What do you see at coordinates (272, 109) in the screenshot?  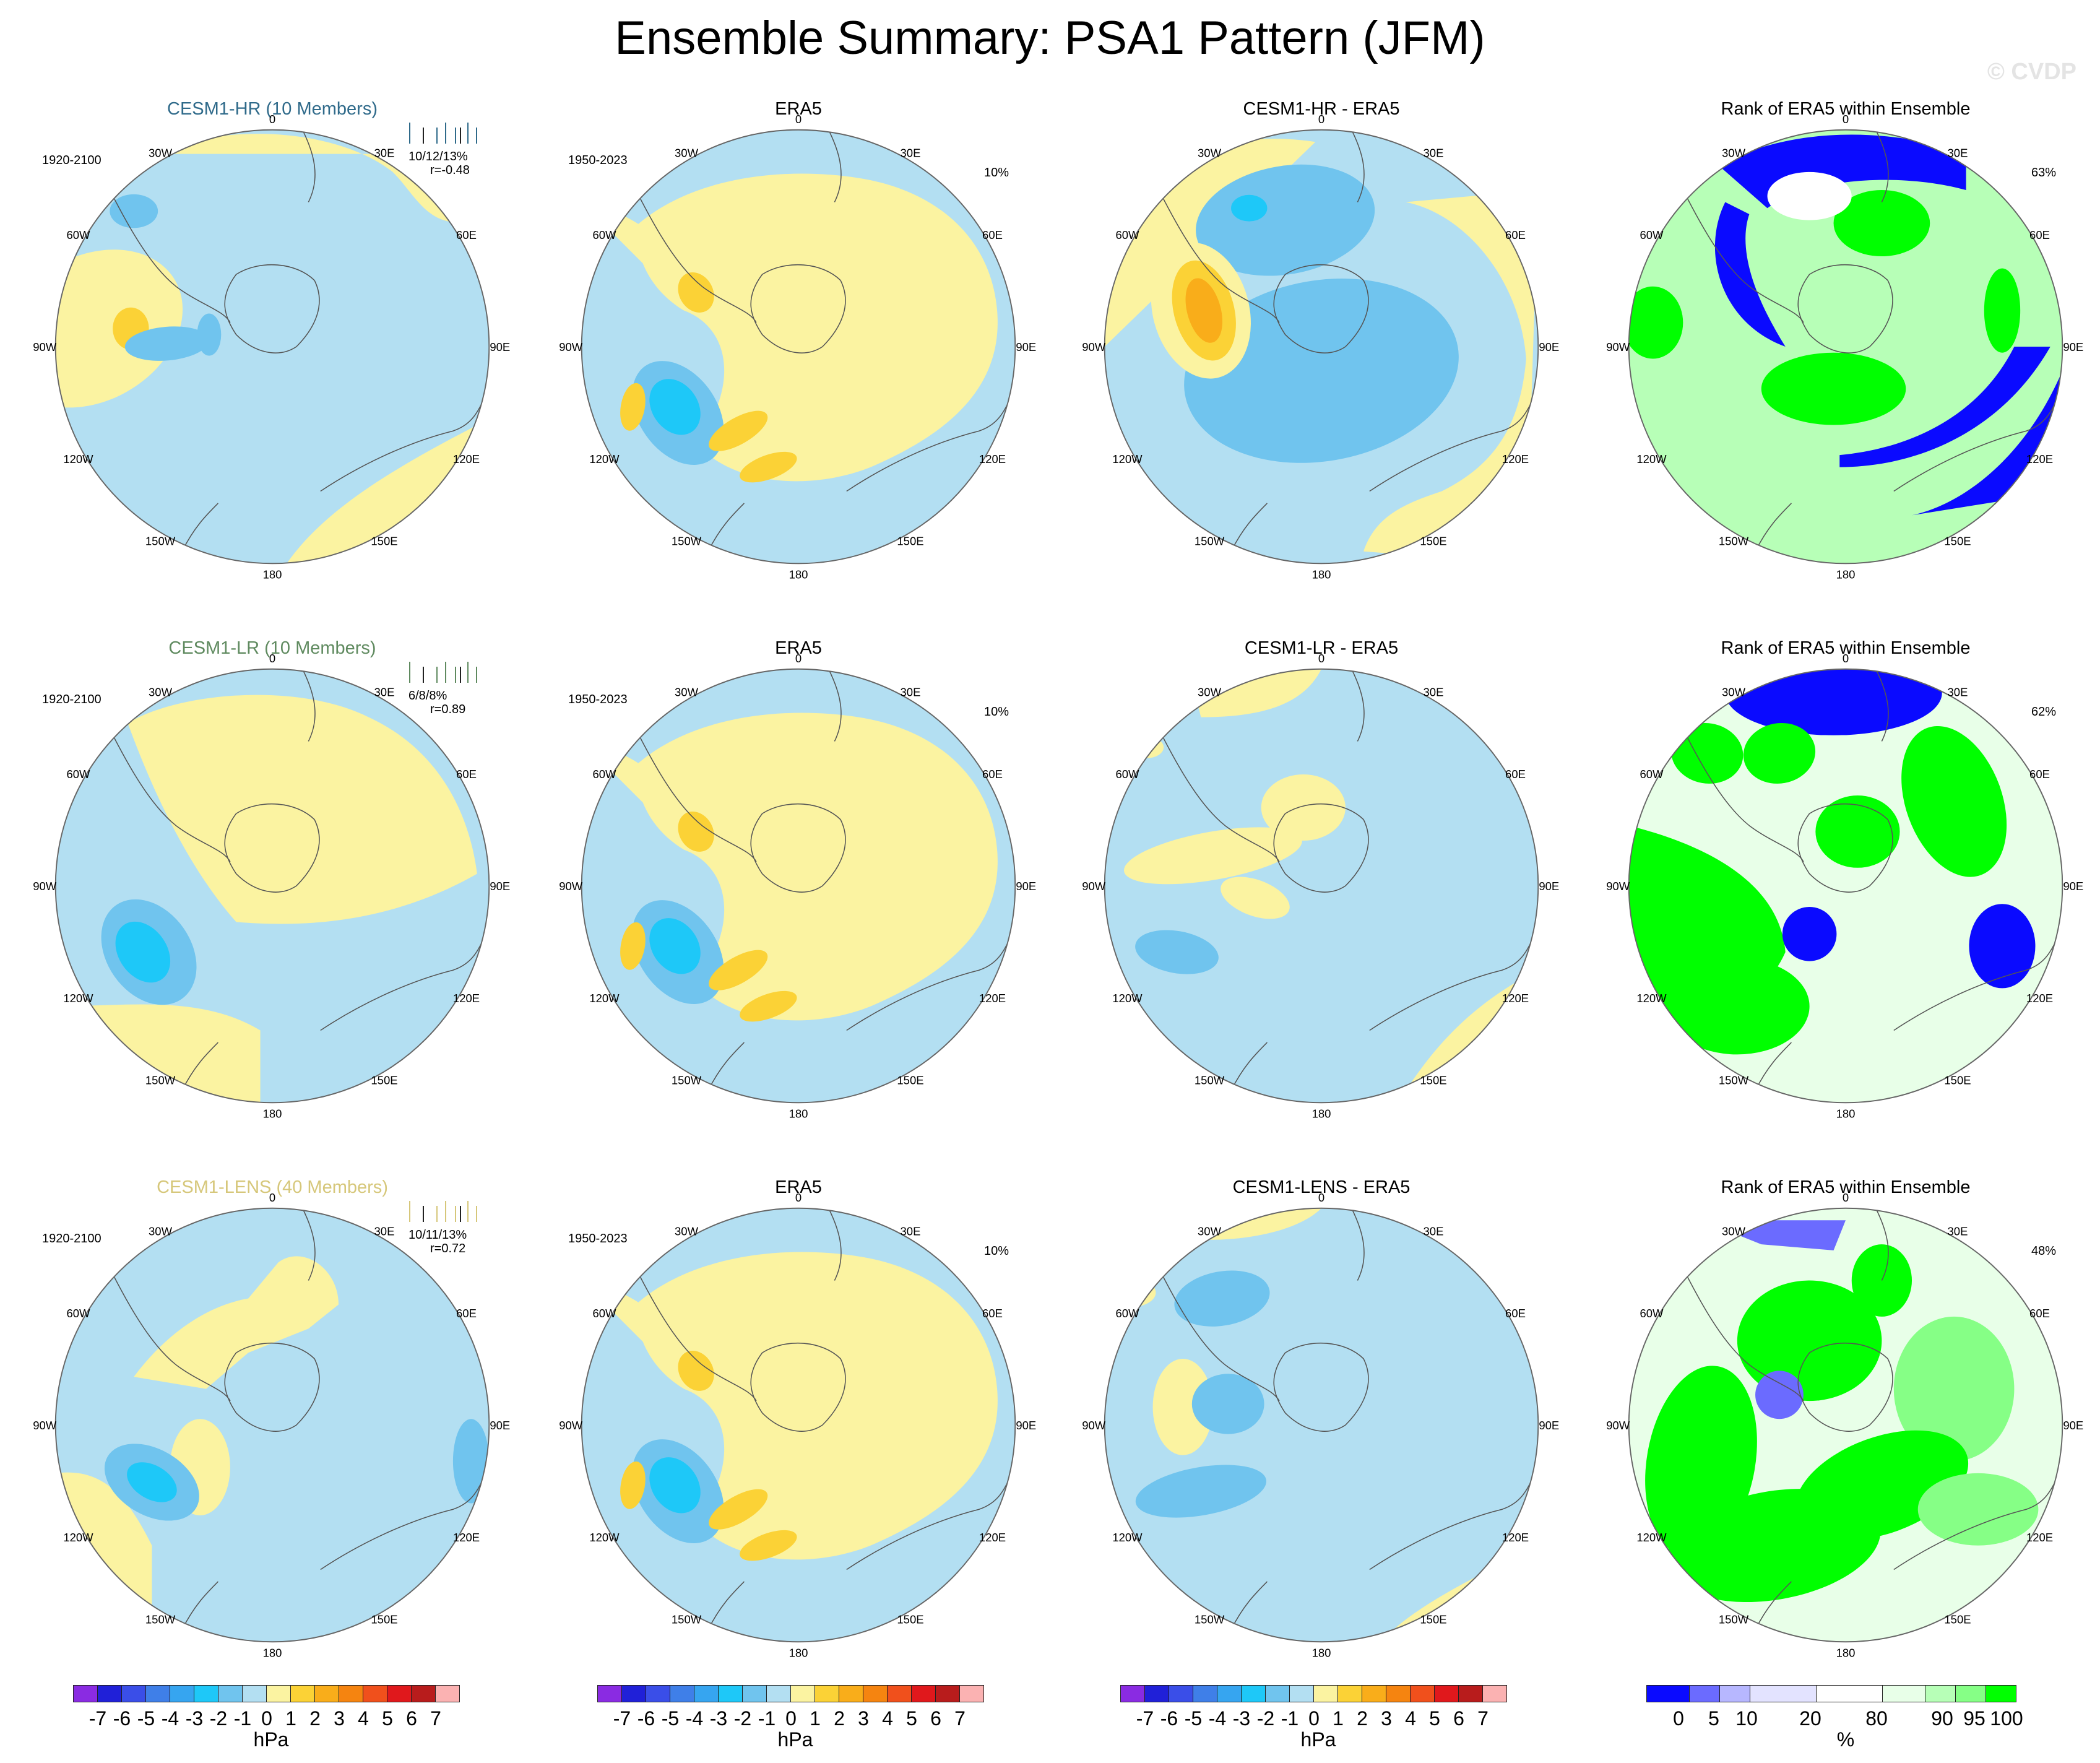 I see `panel-title: CESM1-HR (10 Members)` at bounding box center [272, 109].